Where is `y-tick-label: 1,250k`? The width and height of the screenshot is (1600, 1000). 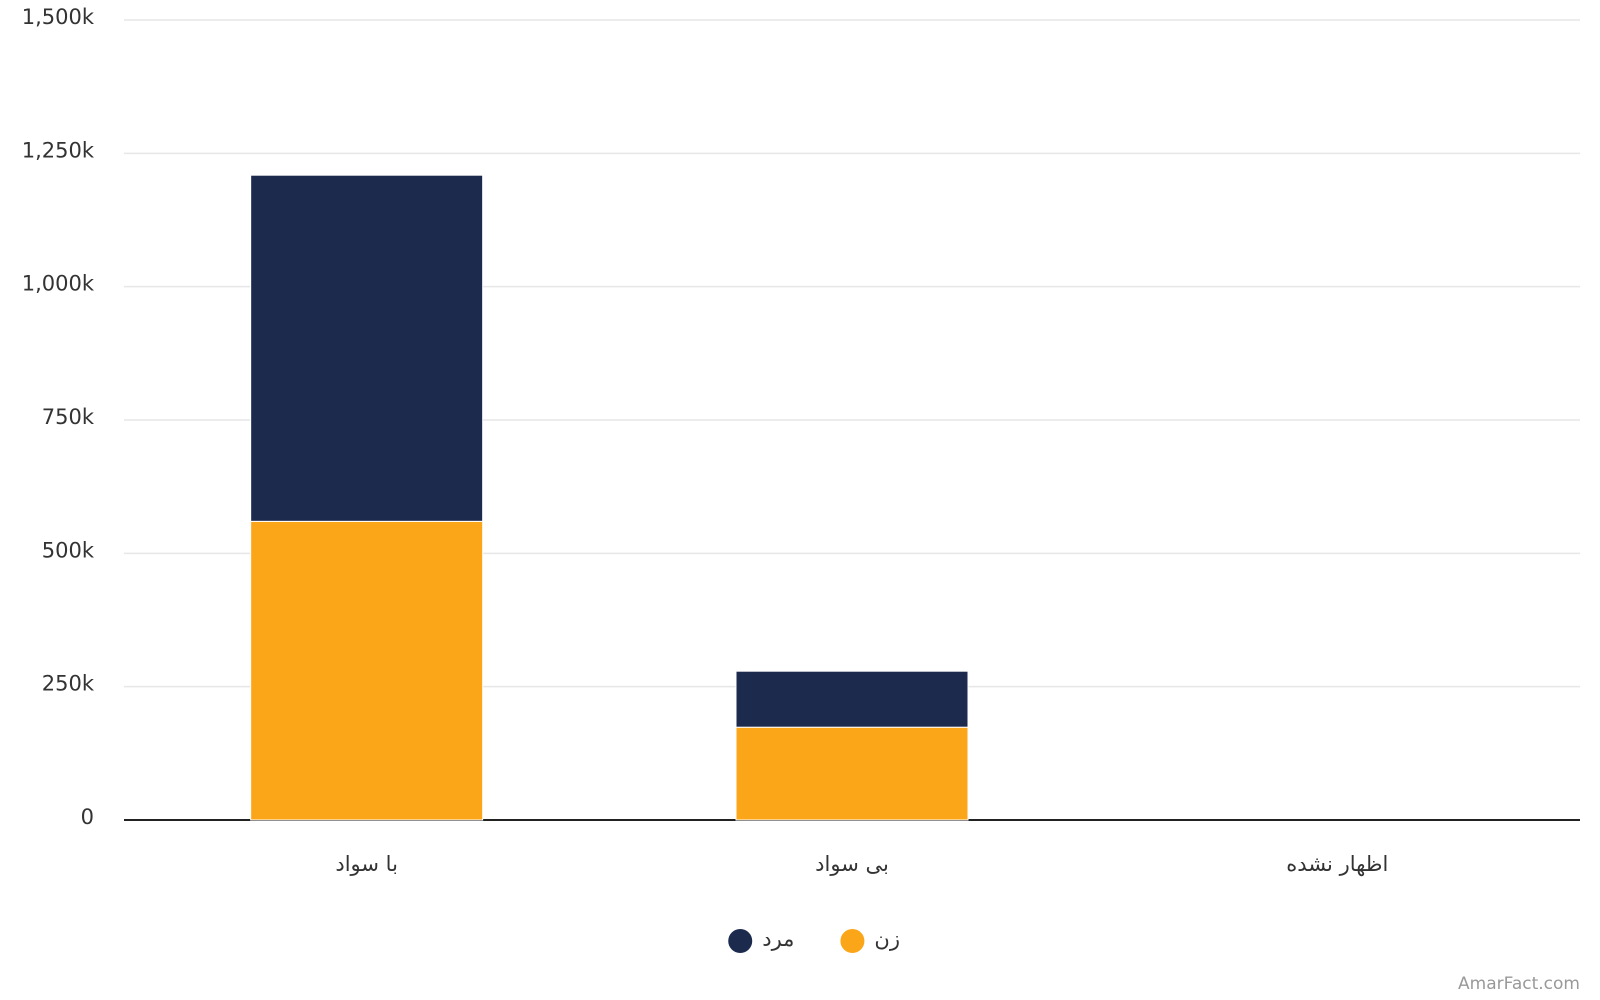
y-tick-label: 1,250k is located at coordinates (58, 150).